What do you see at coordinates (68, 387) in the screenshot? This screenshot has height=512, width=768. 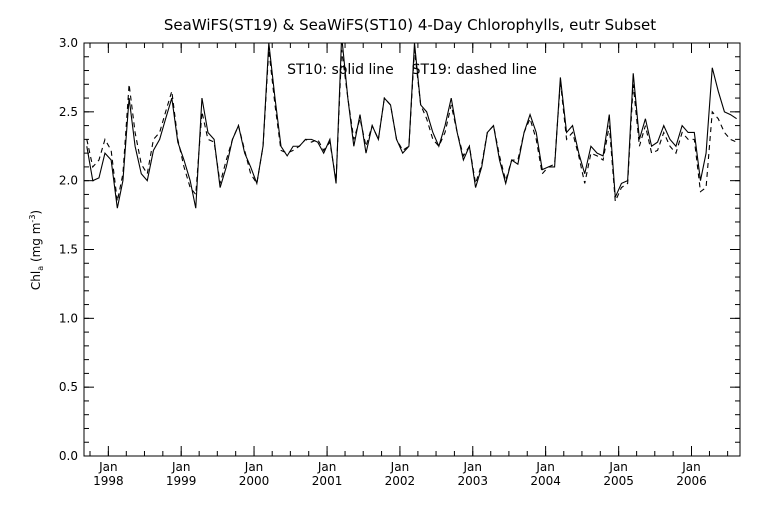 I see `y-tick-label-1: 0.5` at bounding box center [68, 387].